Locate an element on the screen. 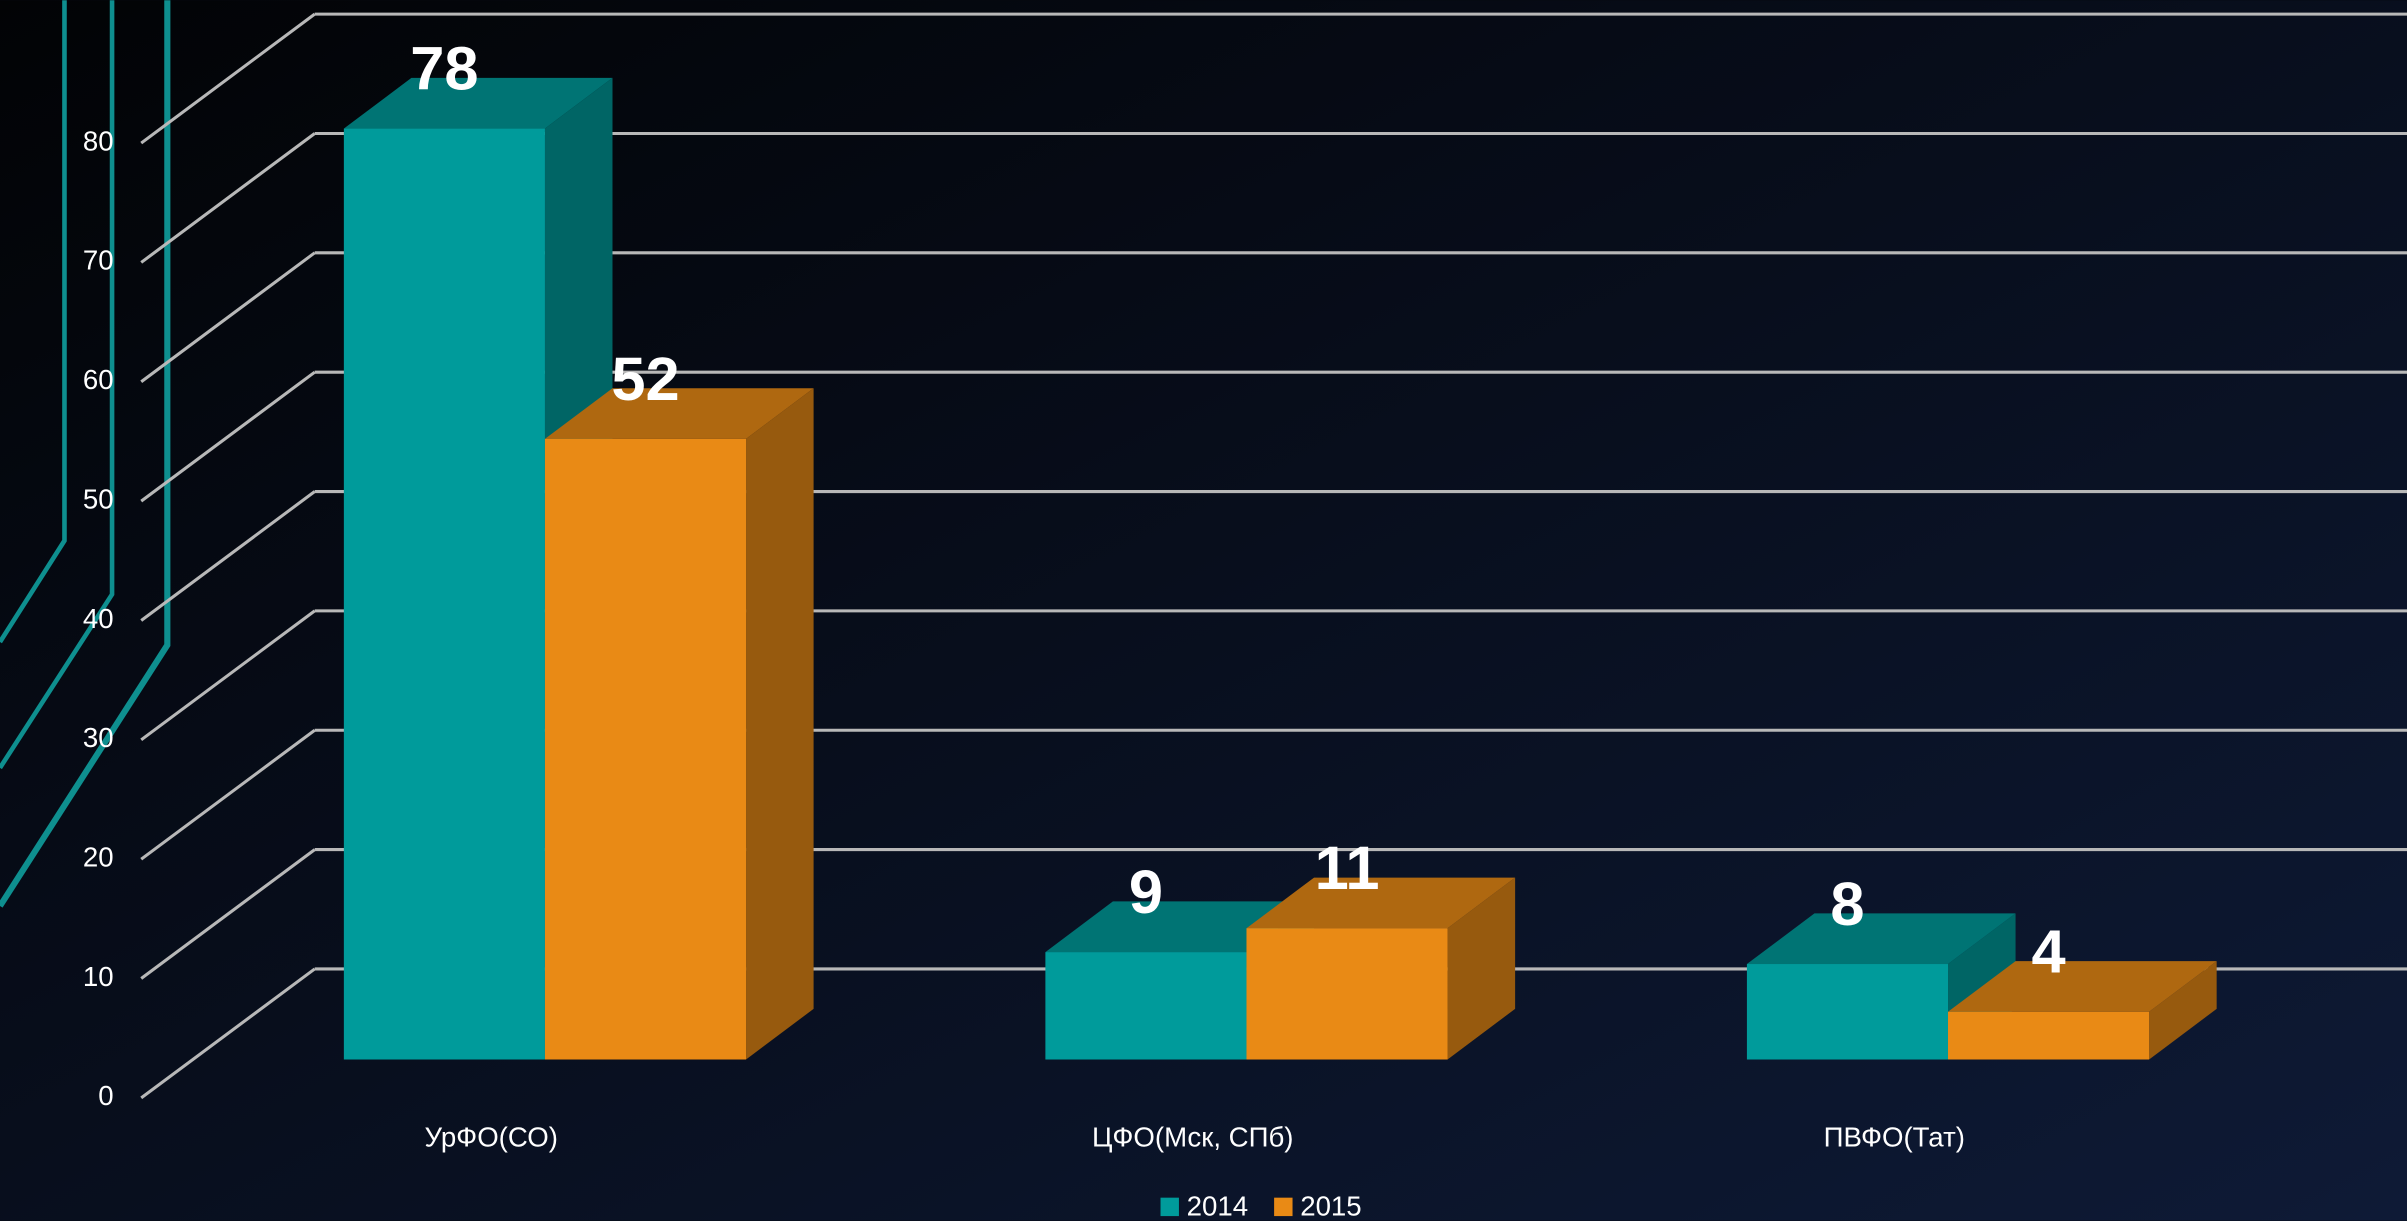 Image resolution: width=2407 pixels, height=1221 pixels. y-tick-label: 20 is located at coordinates (98, 856).